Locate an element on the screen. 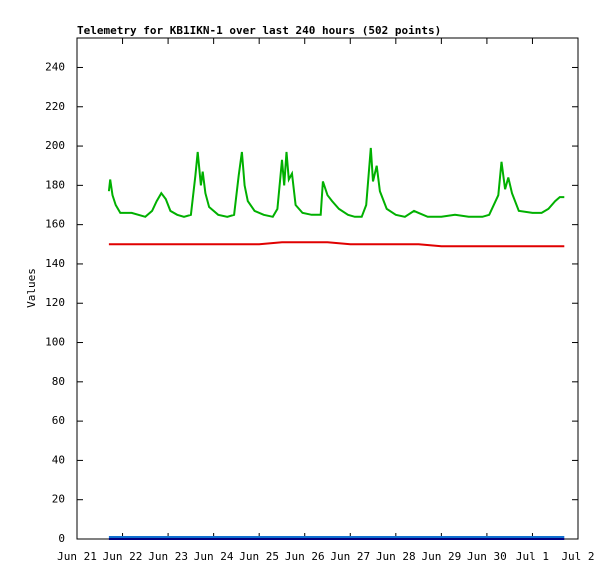  x-tick-label: Jul 2 is located at coordinates (577, 556).